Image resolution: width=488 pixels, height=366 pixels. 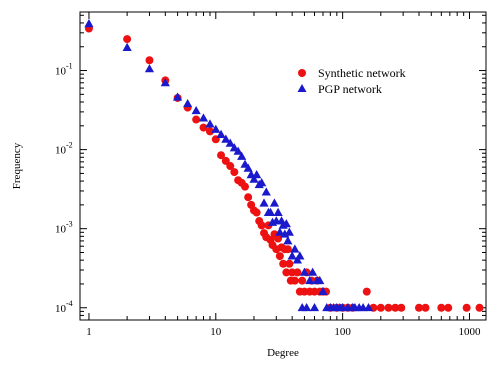 I want to click on y-tick-exponent: -1, so click(x=69, y=66).